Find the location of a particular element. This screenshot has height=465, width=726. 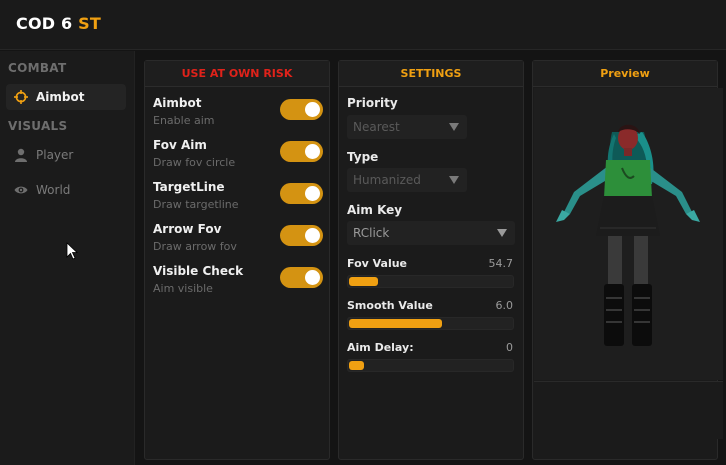

app-title-accent: ST is located at coordinates (89, 23).